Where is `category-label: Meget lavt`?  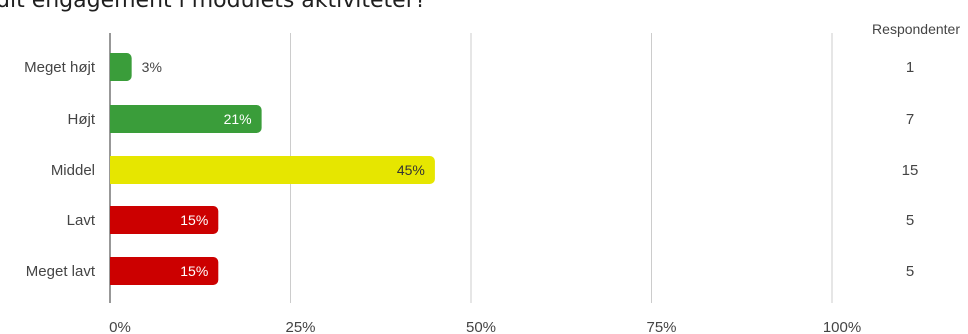
category-label: Meget lavt is located at coordinates (61, 271).